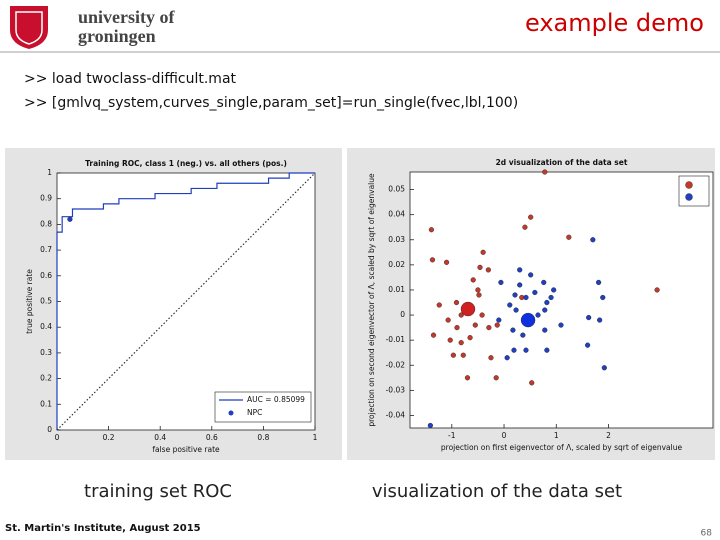 The height and width of the screenshot is (540, 720). What do you see at coordinates (130, 79) in the screenshot?
I see `command-line: >> load twoclass-difficult.mat` at bounding box center [130, 79].